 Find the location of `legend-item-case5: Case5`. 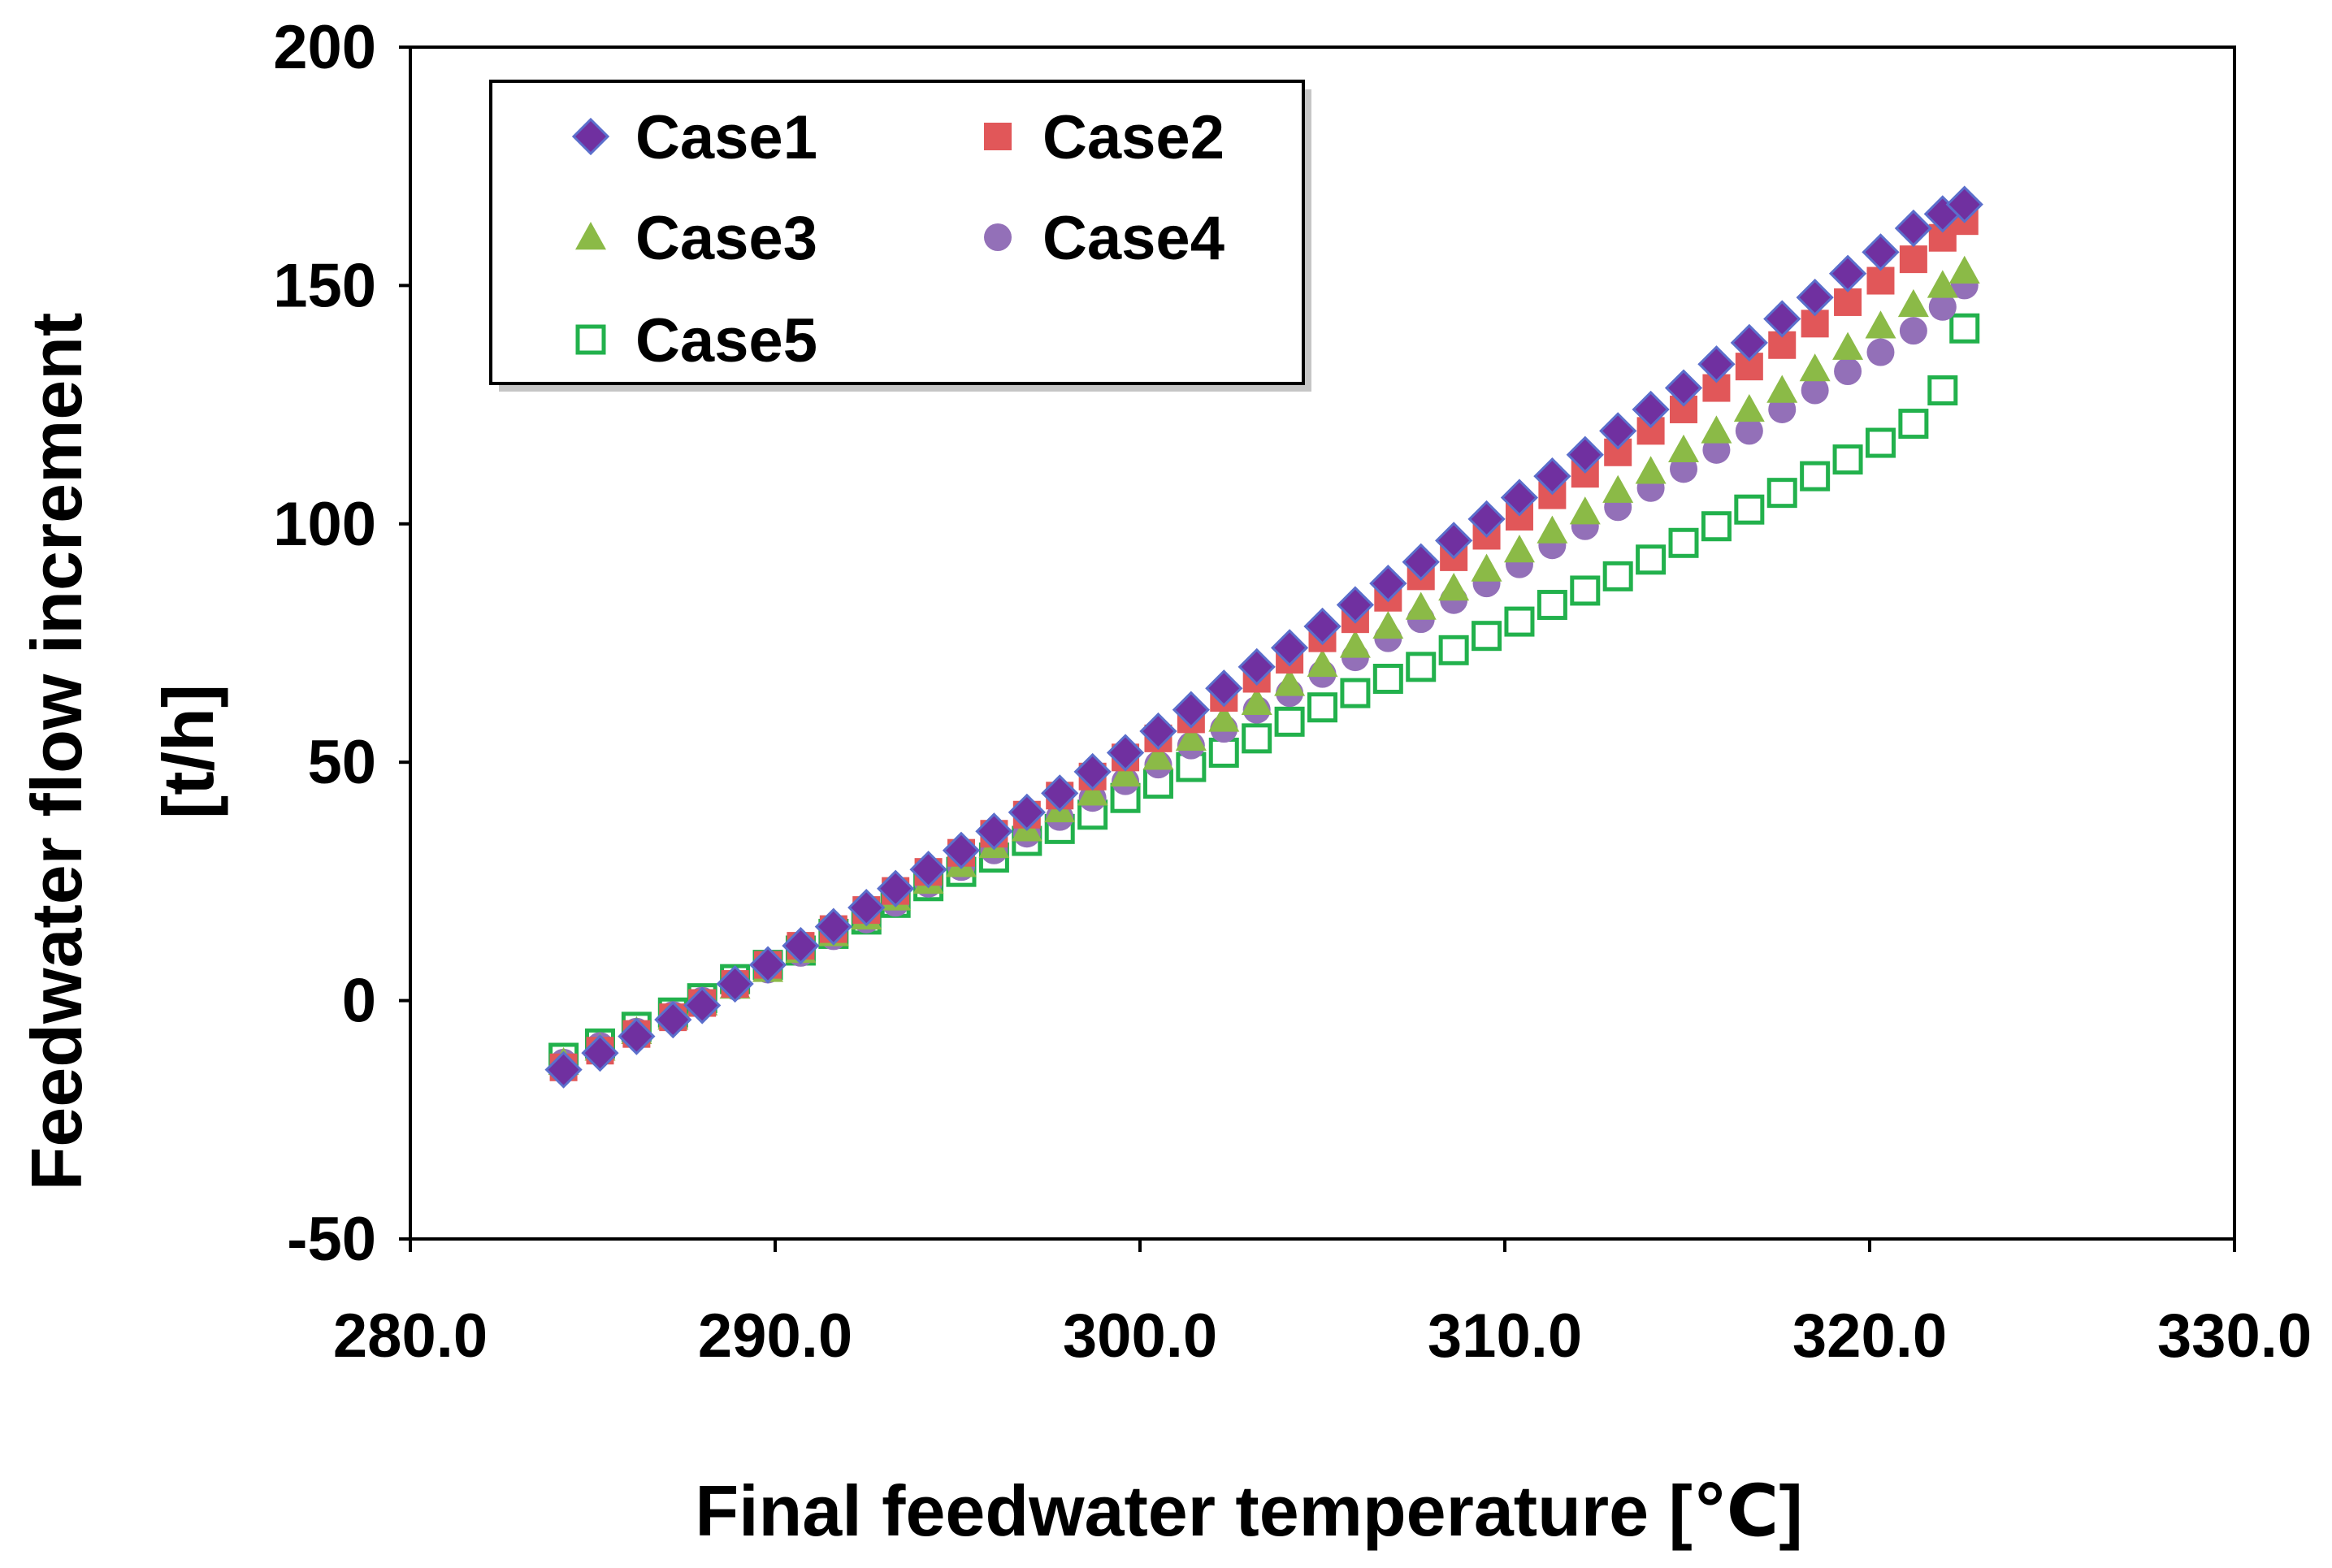

legend-item-case5: Case5 is located at coordinates (696, 340).